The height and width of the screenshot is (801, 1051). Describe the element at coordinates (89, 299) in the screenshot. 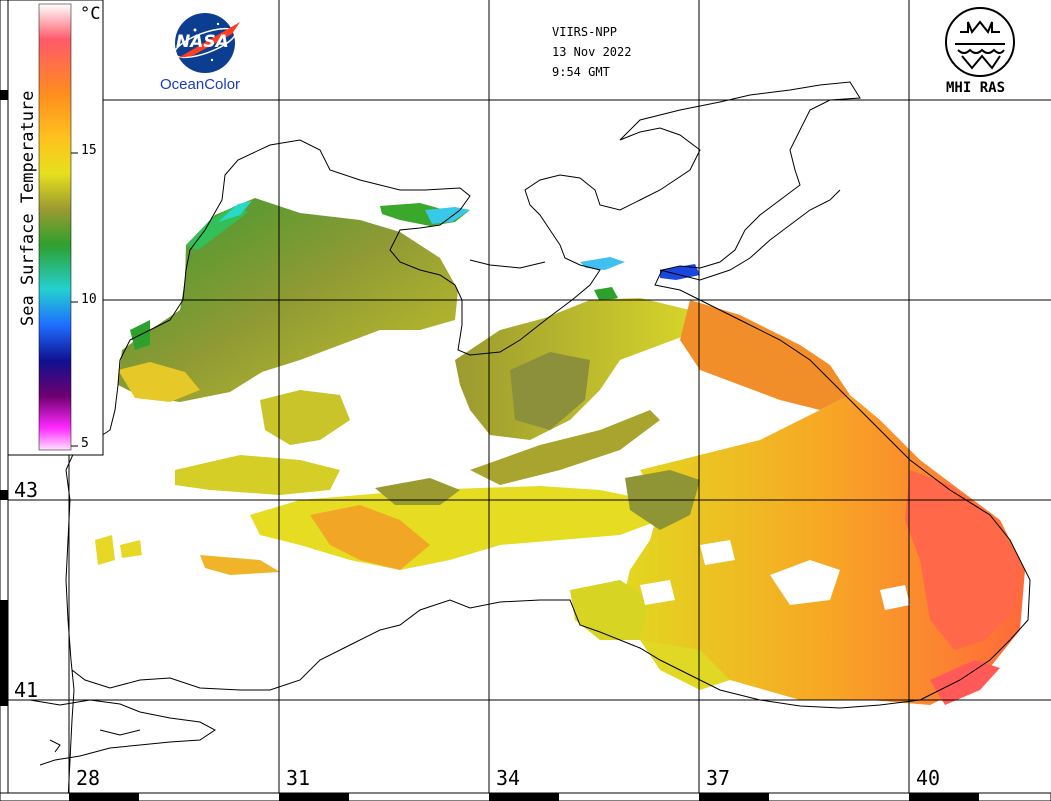

I see `colorbar-tick-10: 10` at that location.